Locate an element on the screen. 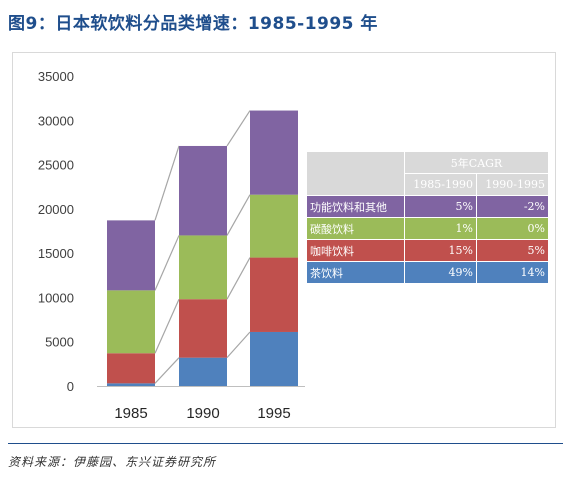  row-value-1985-1990: 49% is located at coordinates (440, 272).